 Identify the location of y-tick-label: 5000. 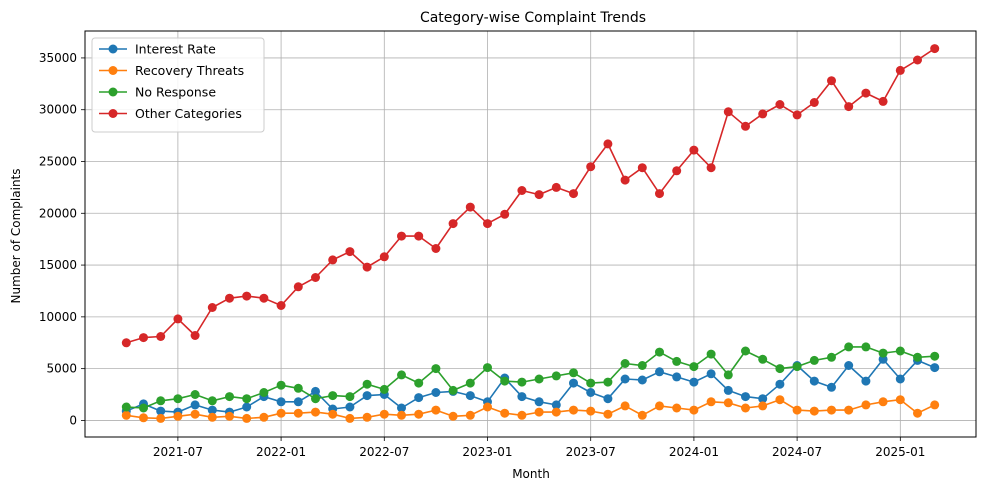
(61, 369).